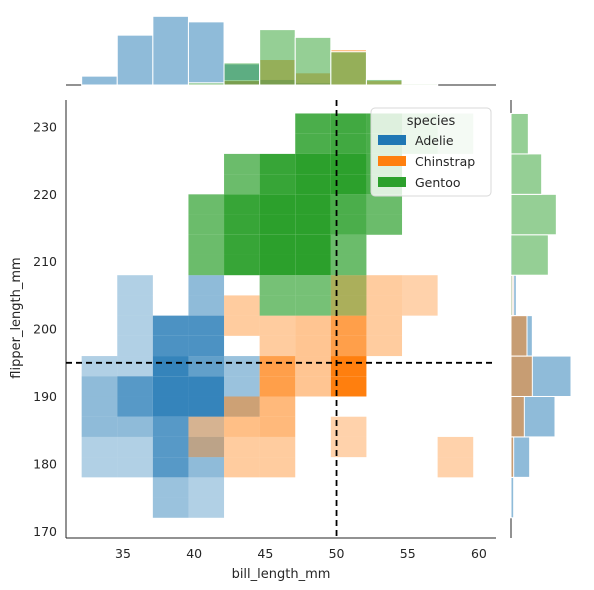 The height and width of the screenshot is (590, 594). I want to click on marginal-y-bar-adelie, so click(512, 497).